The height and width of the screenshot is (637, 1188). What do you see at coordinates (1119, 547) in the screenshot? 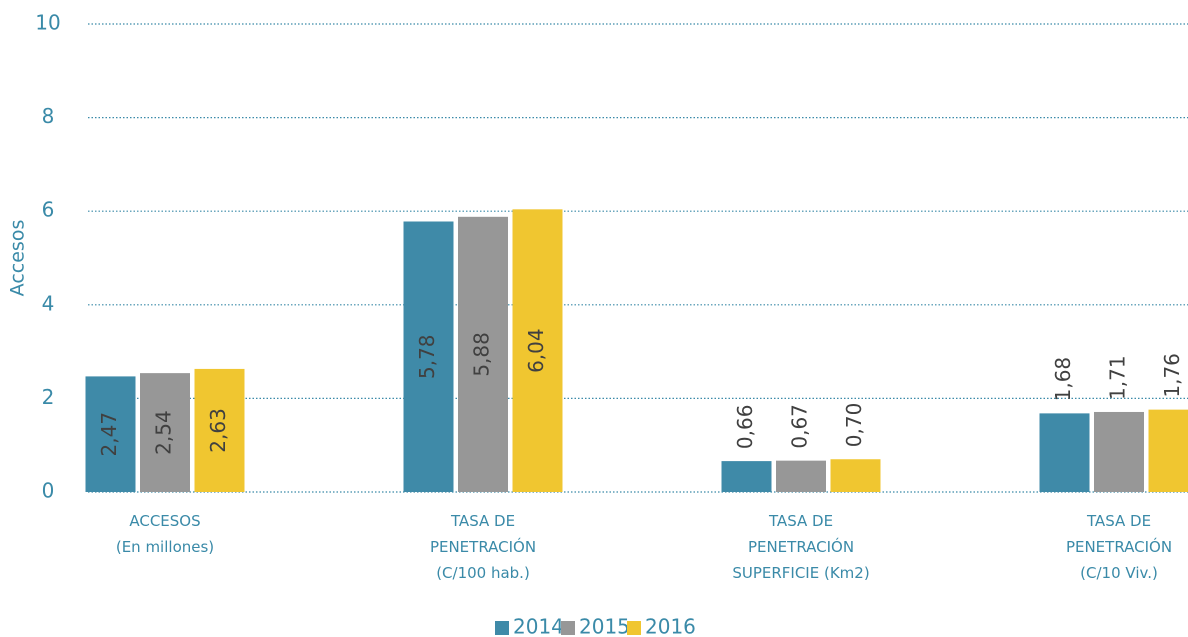
I see `x-tick-label: TASA DE PENETRACIÓN (C/10 Viv.)` at bounding box center [1119, 547].